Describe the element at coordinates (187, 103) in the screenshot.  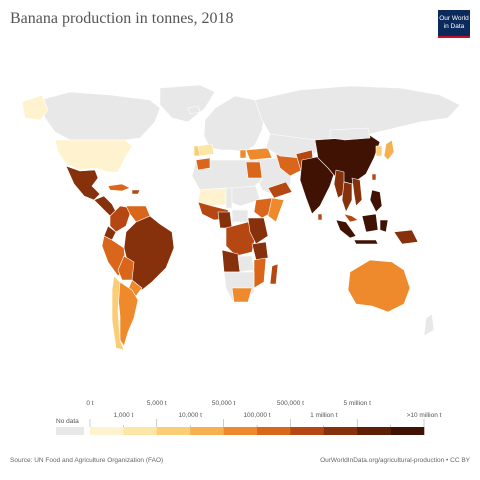
I see `region-greenland` at that location.